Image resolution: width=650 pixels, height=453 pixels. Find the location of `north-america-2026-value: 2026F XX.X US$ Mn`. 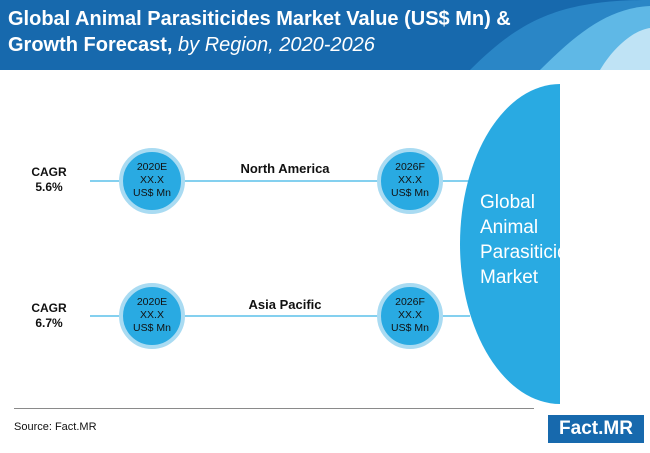

north-america-2026-value: 2026F XX.X US$ Mn is located at coordinates (410, 180).